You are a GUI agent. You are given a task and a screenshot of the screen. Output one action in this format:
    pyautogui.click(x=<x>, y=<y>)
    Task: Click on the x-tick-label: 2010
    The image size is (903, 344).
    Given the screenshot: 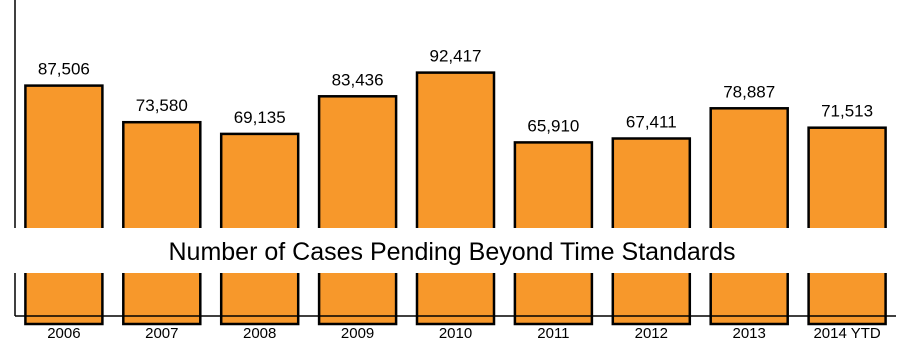 What is the action you would take?
    pyautogui.click(x=455, y=333)
    